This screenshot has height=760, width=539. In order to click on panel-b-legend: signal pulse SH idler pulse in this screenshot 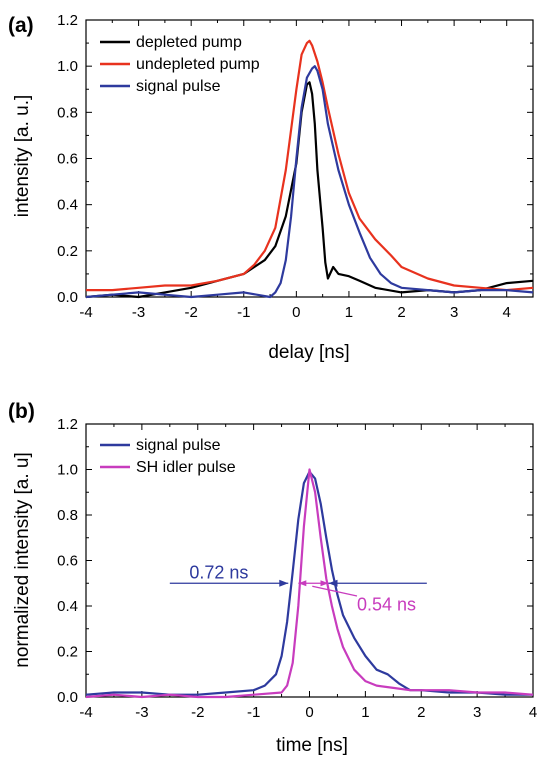, I will do `click(168, 456)`.